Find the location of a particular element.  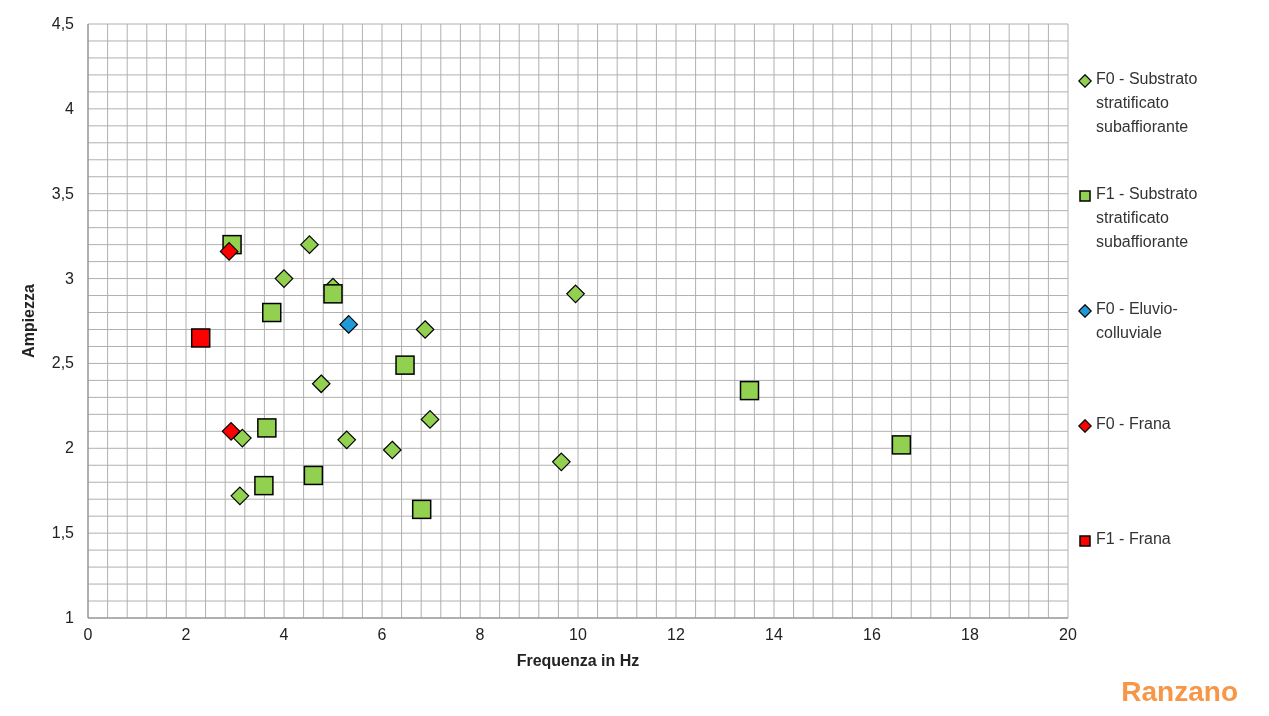

y-tick-label: 2 is located at coordinates (70, 448).